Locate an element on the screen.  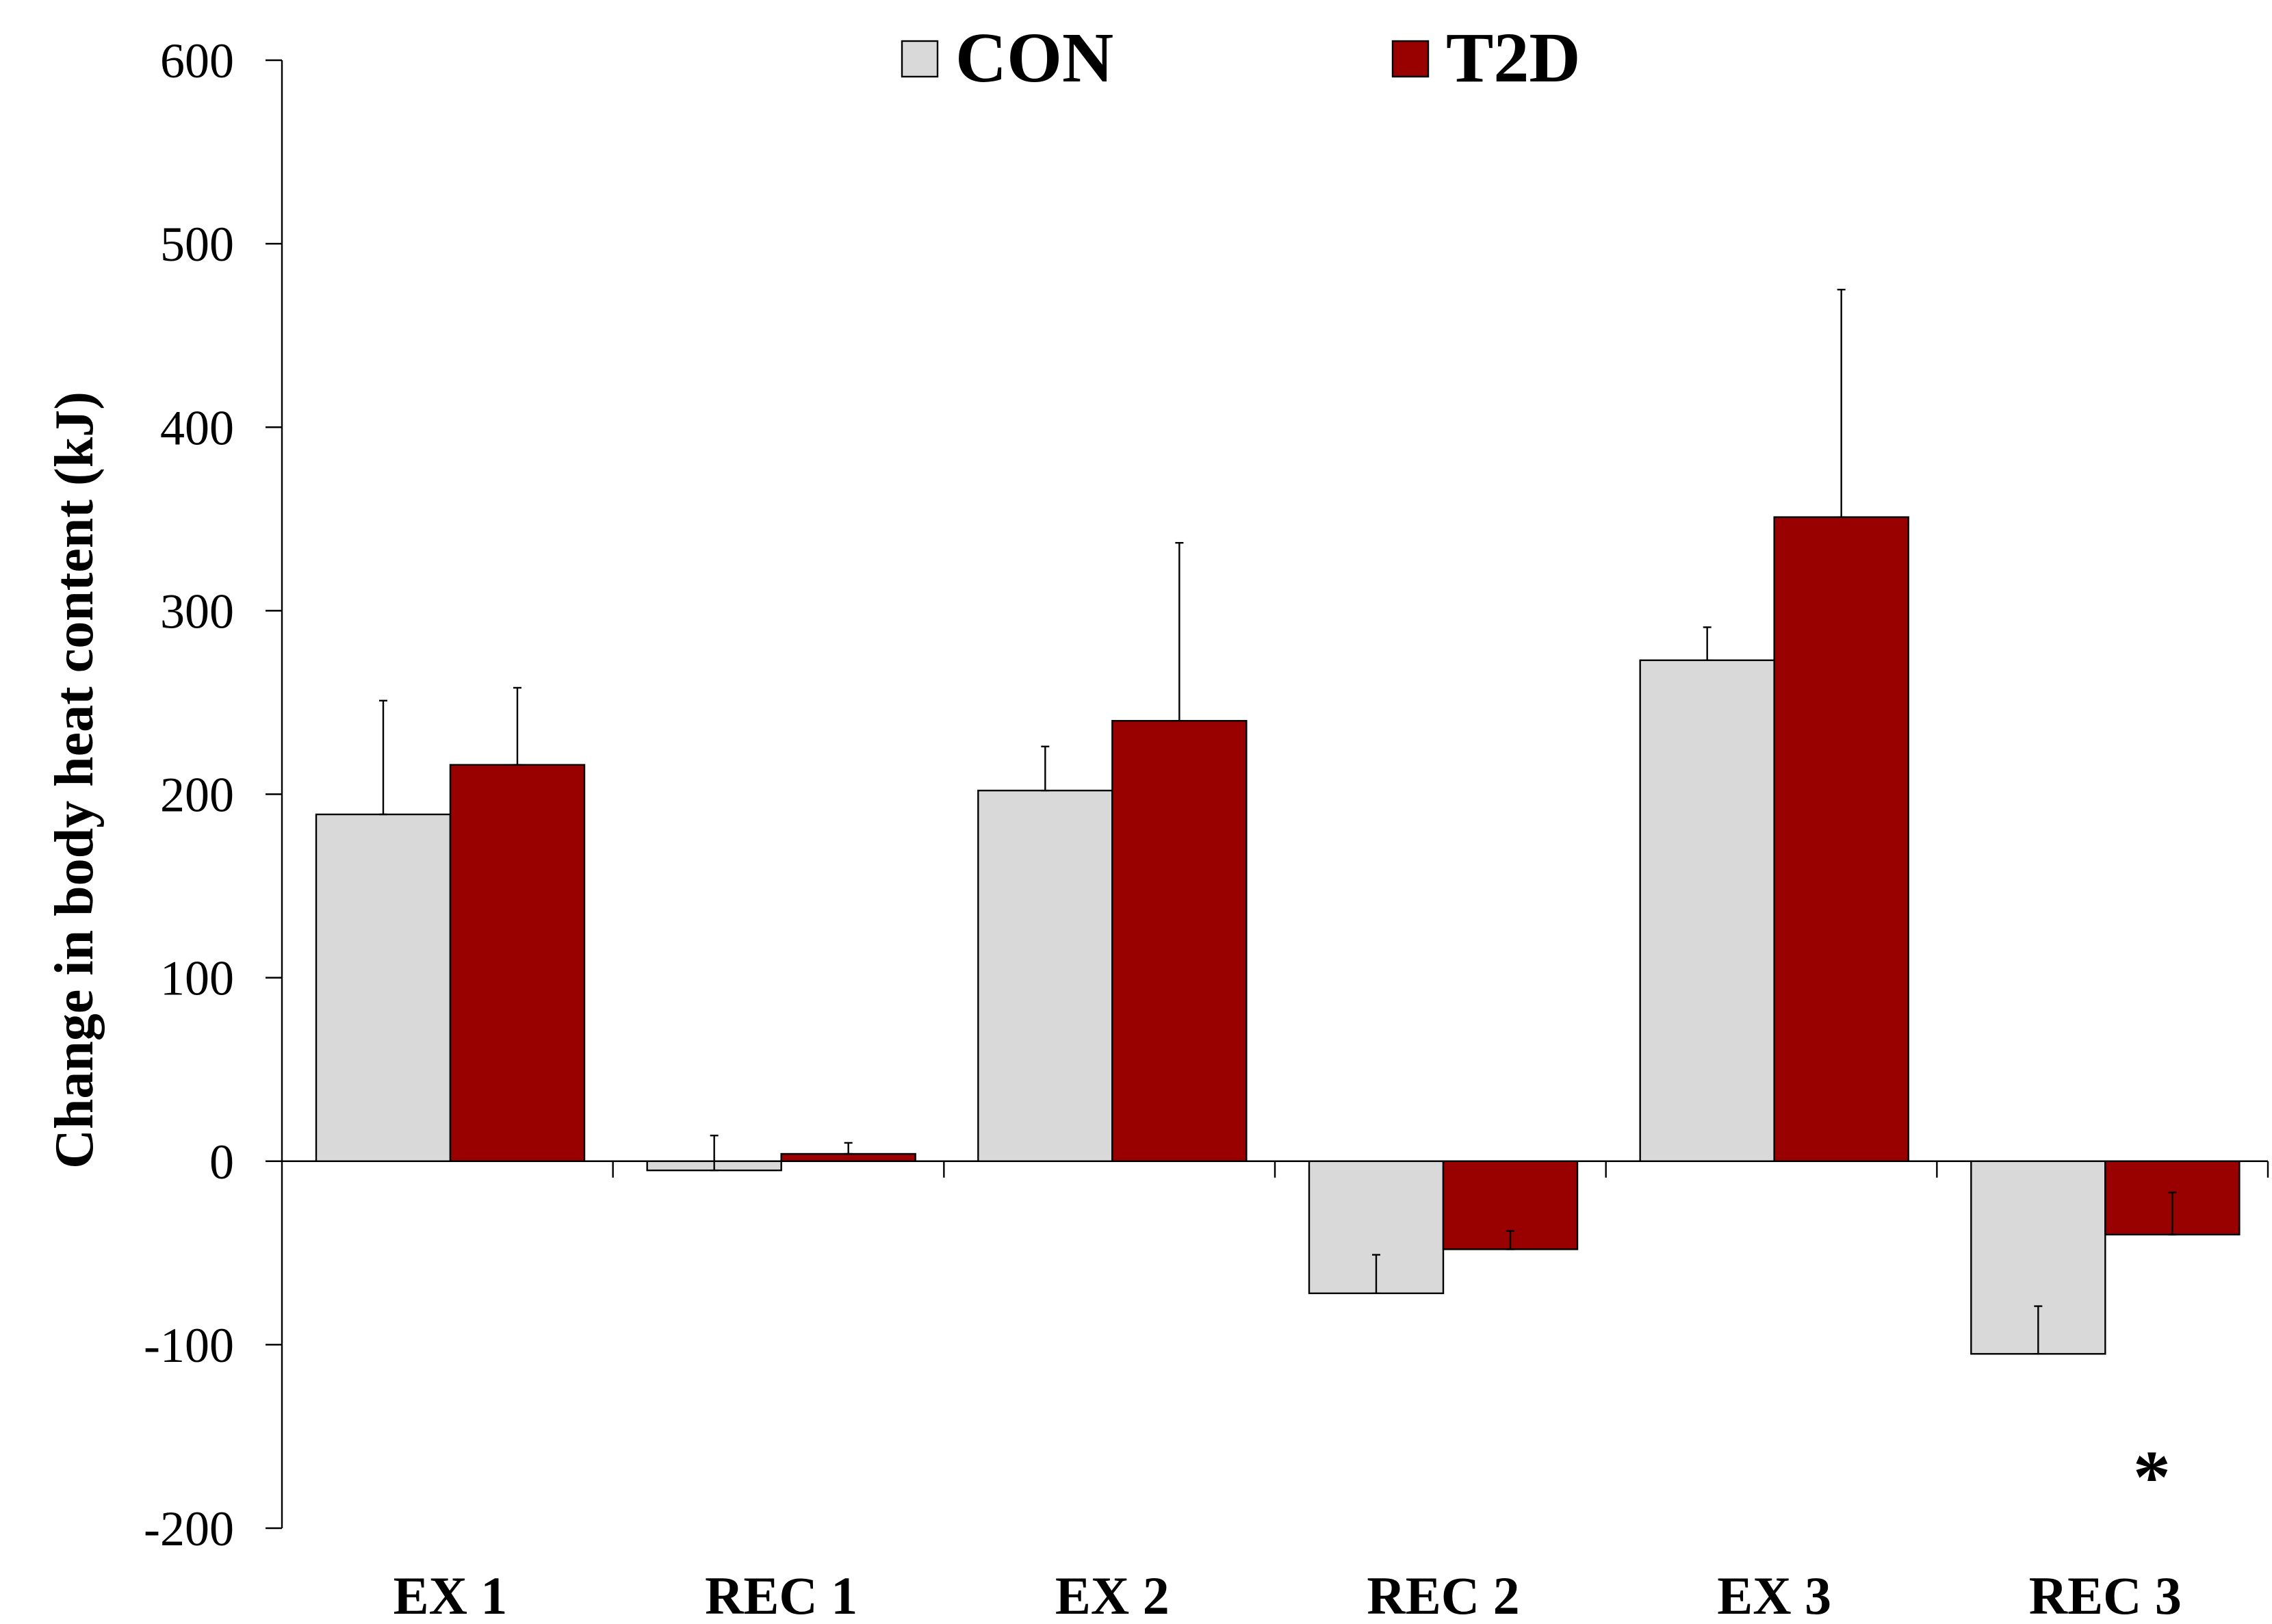
significance-marker: * is located at coordinates (2152, 1477).